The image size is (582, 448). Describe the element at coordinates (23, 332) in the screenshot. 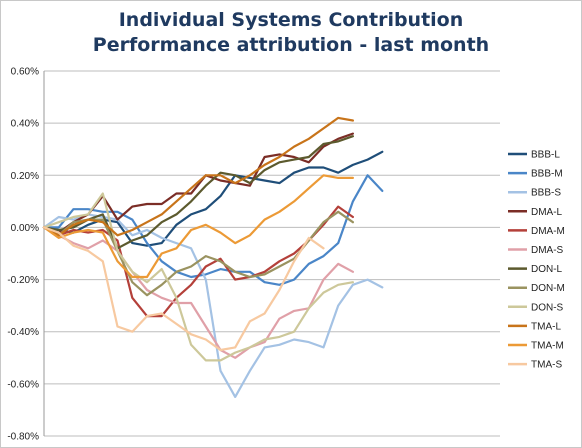

I see `y-tick-label: -0.40%` at that location.